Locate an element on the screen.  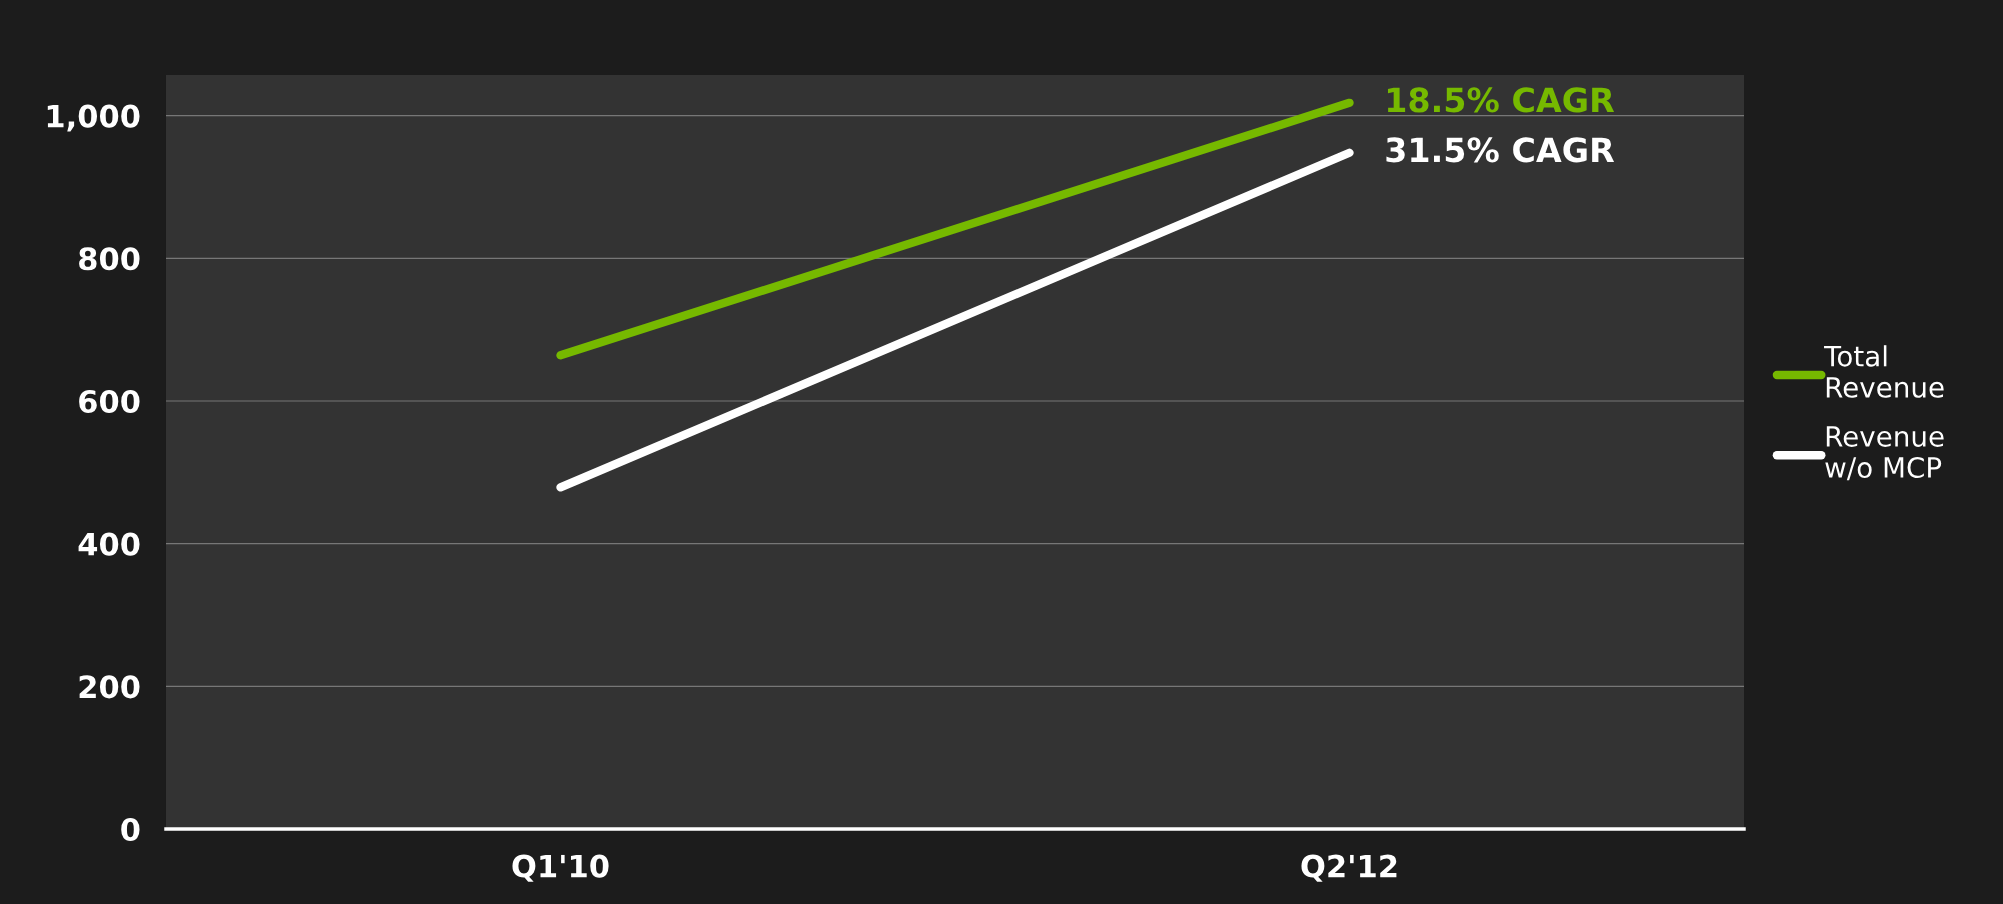
annotation: 18.5% CAGR is located at coordinates (1501, 100).